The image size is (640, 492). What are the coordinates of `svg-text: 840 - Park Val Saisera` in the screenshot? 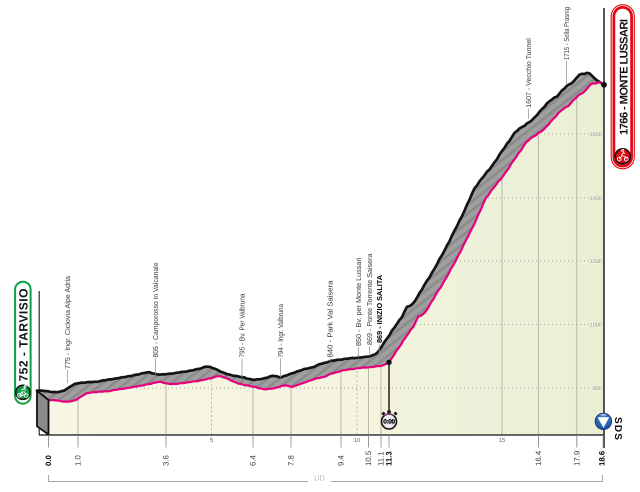 It's located at (330, 319).